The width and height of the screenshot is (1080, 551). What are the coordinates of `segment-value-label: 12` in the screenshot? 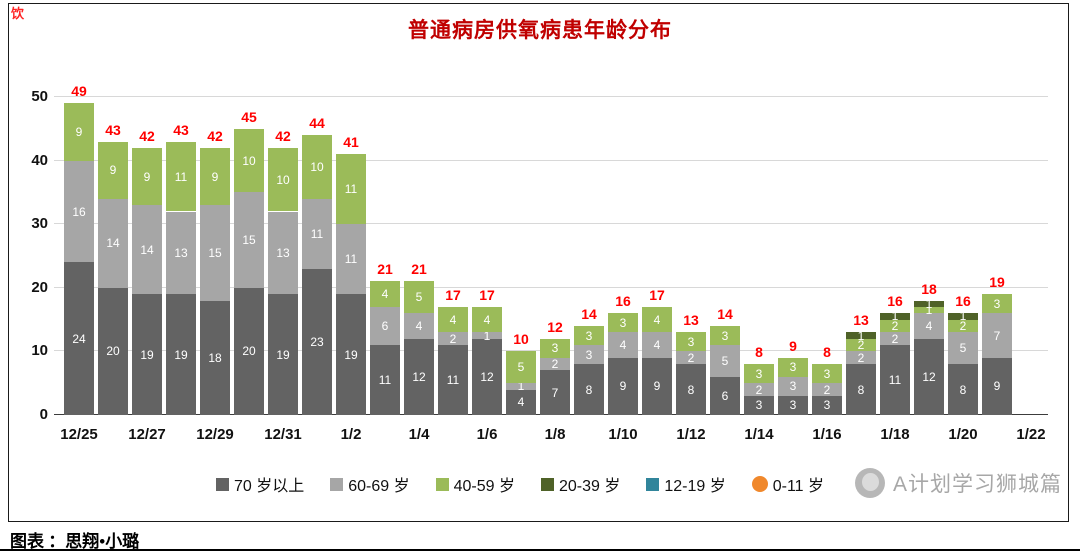 It's located at (419, 376).